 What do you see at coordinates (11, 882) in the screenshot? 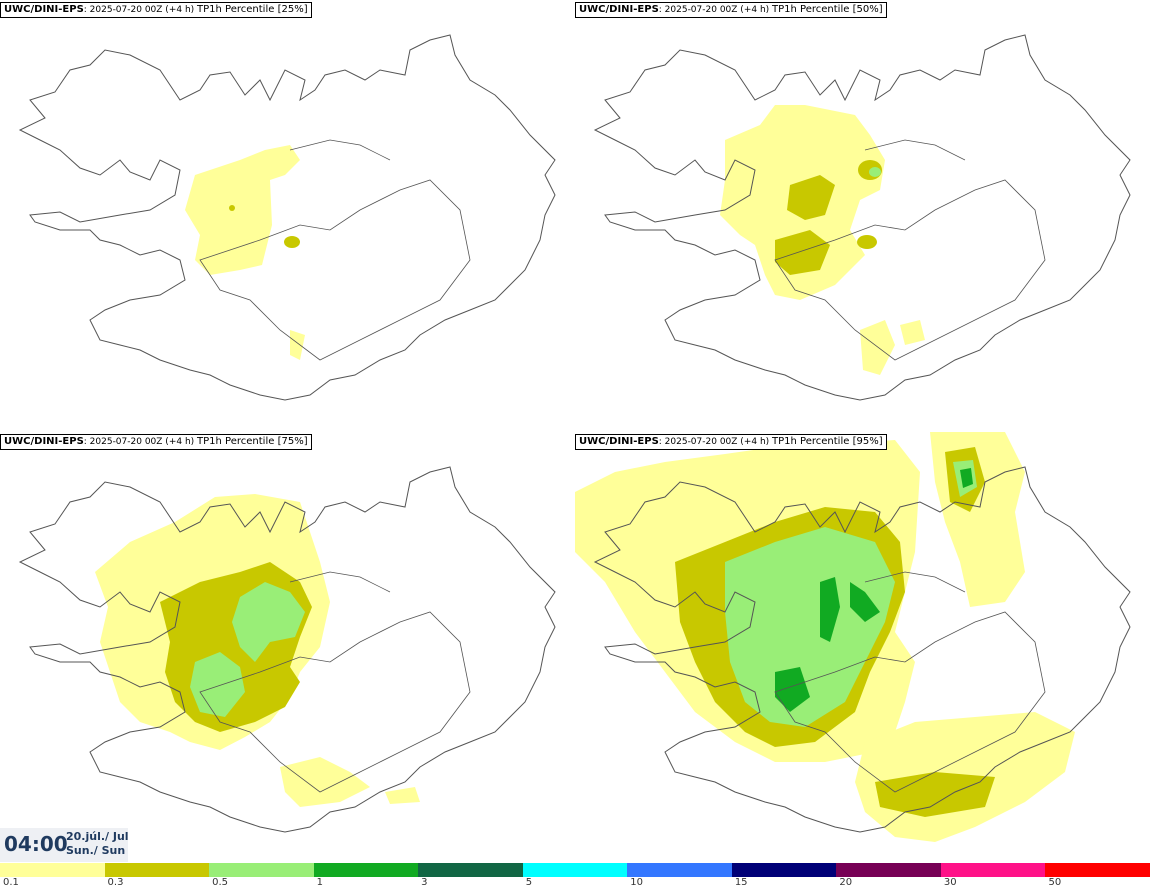
I see `legend-tick-label: 0.1` at bounding box center [11, 882].